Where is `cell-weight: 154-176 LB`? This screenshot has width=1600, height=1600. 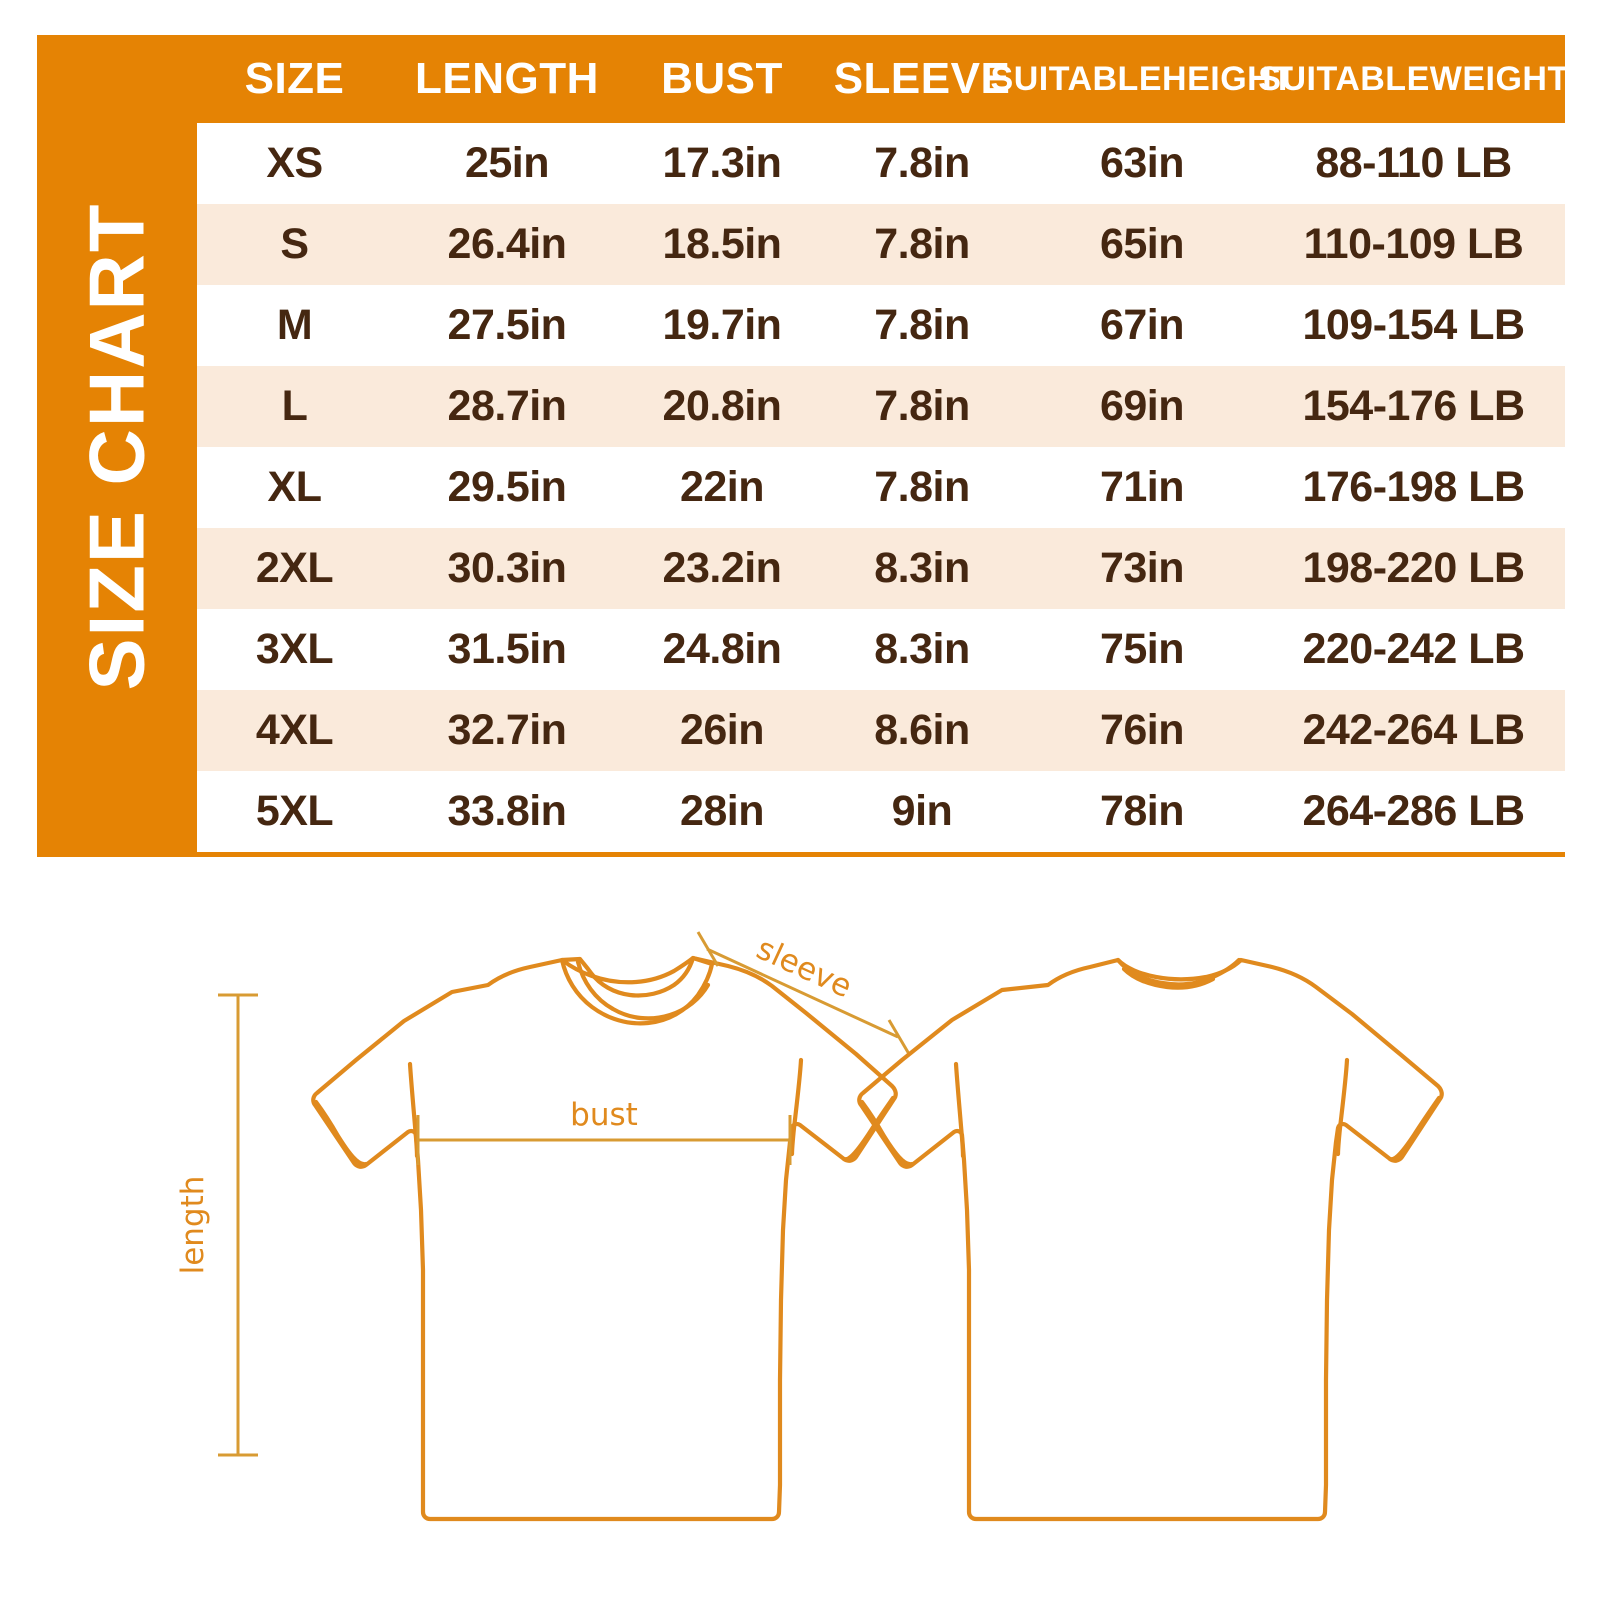
cell-weight: 154-176 LB is located at coordinates (1413, 406).